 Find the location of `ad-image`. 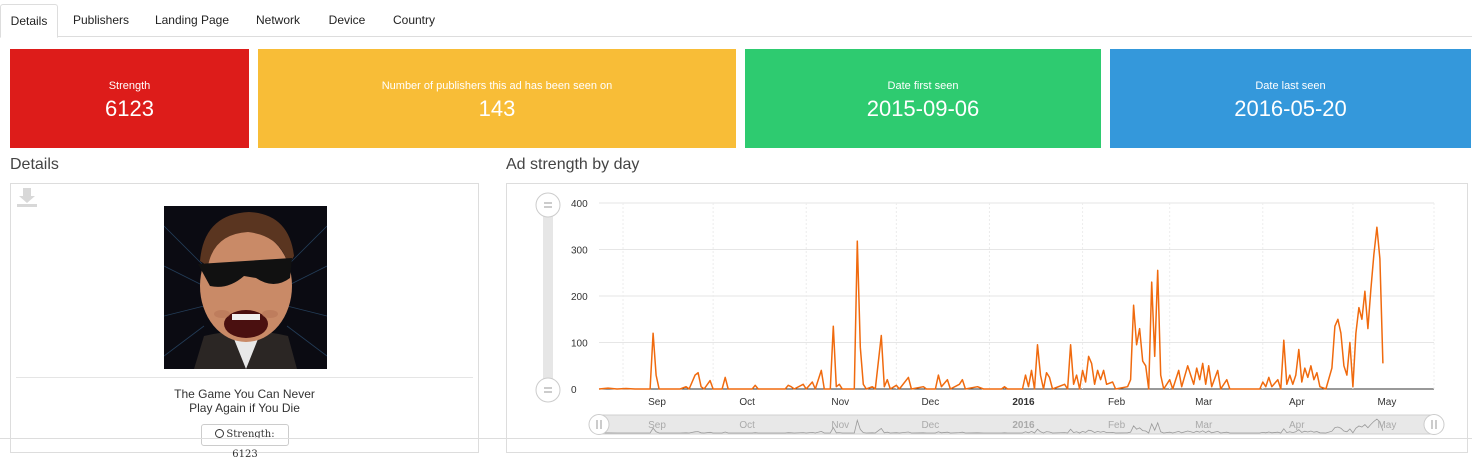

ad-image is located at coordinates (245, 287).